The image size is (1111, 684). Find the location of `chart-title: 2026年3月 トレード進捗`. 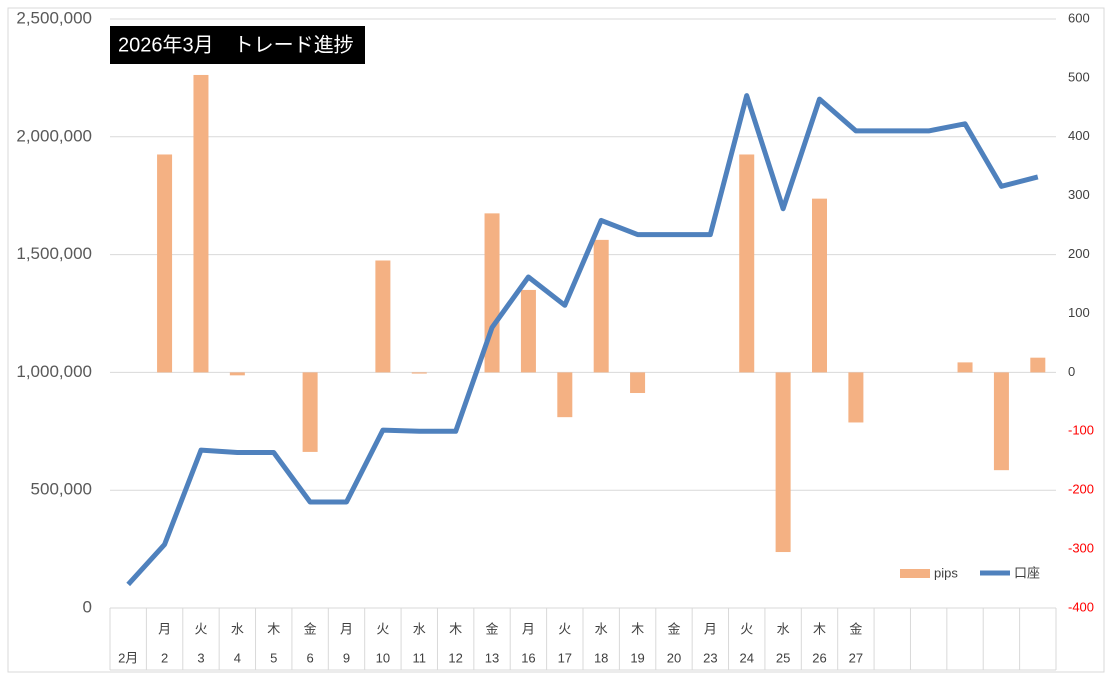

chart-title: 2026年3月 トレード進捗 is located at coordinates (236, 44).